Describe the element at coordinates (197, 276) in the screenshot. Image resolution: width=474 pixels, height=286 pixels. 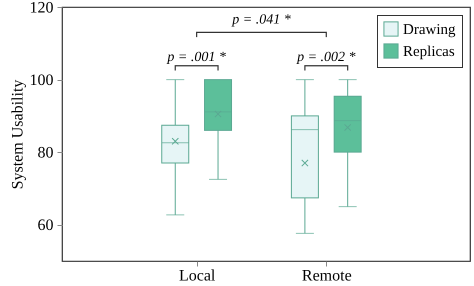
I see `x-tick-label: Local` at that location.